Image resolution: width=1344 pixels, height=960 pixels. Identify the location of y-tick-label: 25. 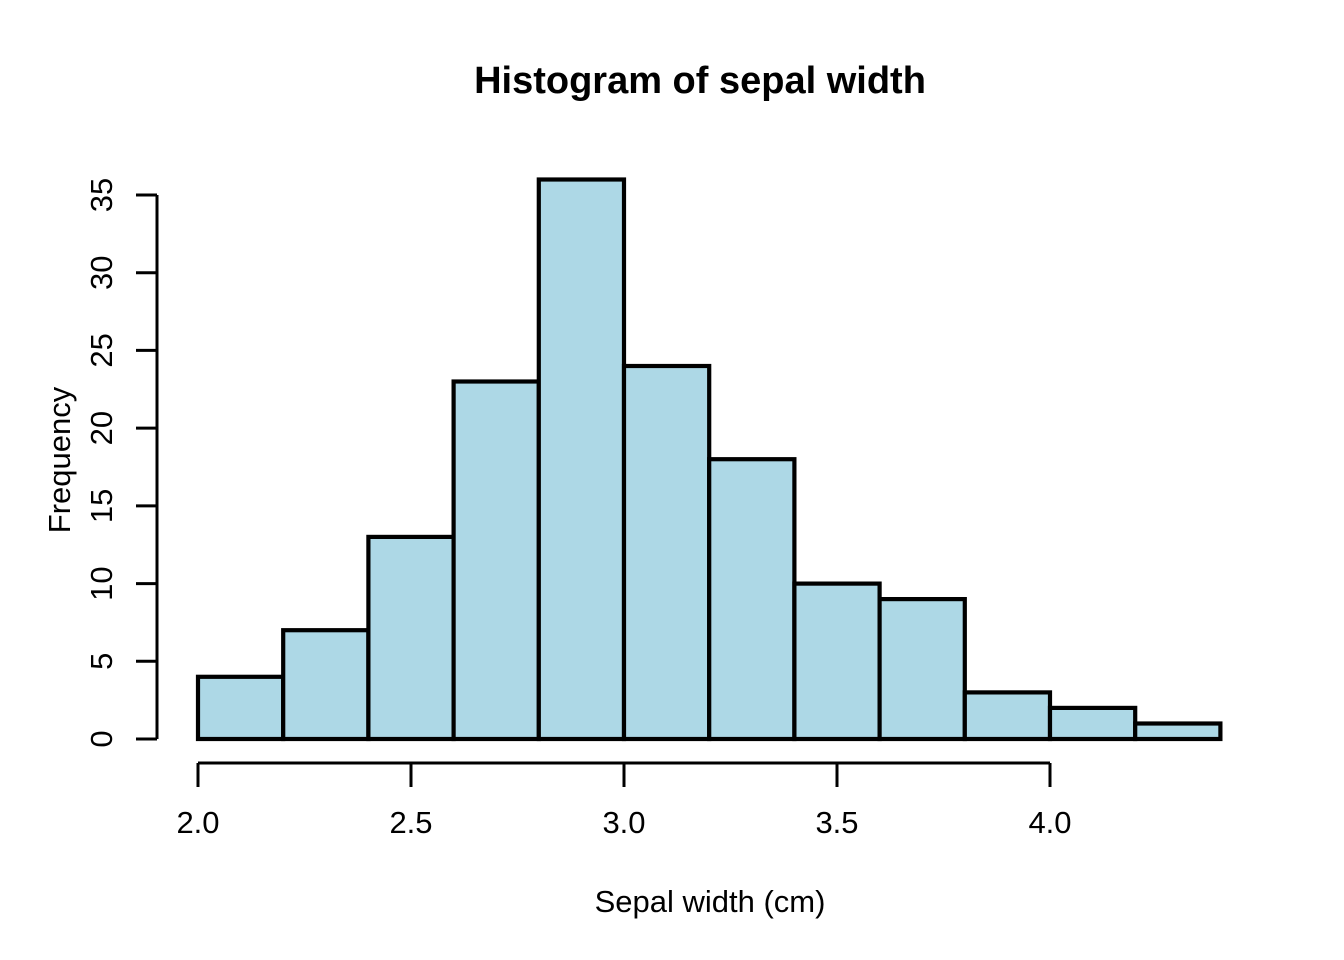
(101, 350).